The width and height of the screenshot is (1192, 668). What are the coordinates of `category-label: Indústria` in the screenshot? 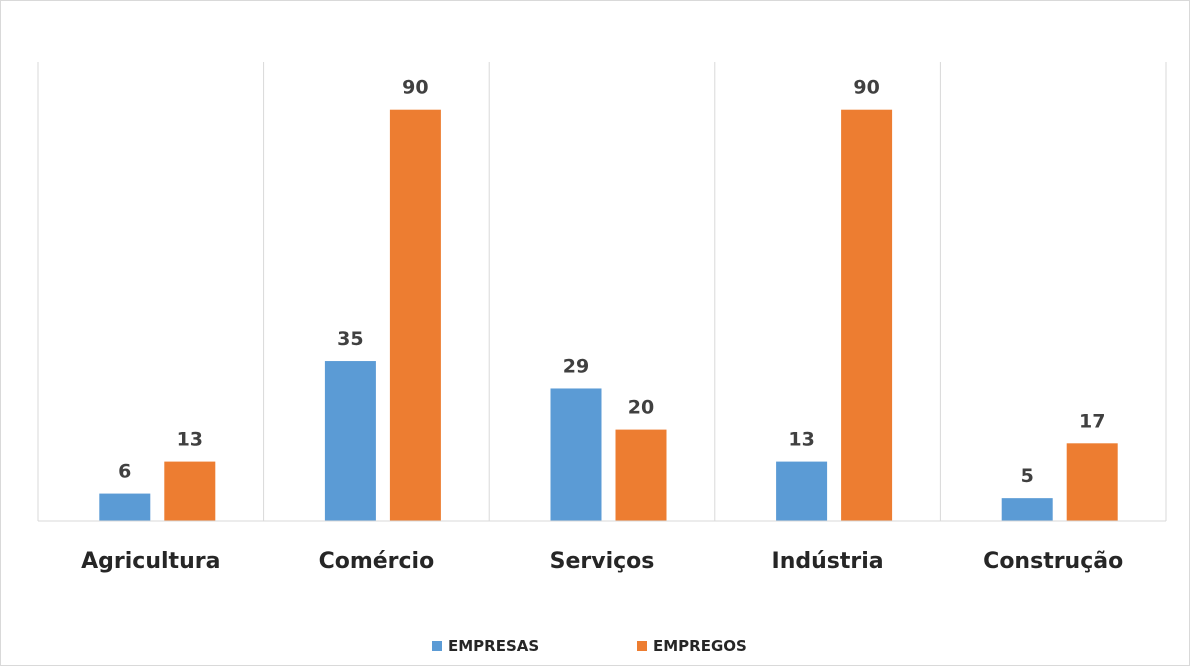 It's located at (828, 561).